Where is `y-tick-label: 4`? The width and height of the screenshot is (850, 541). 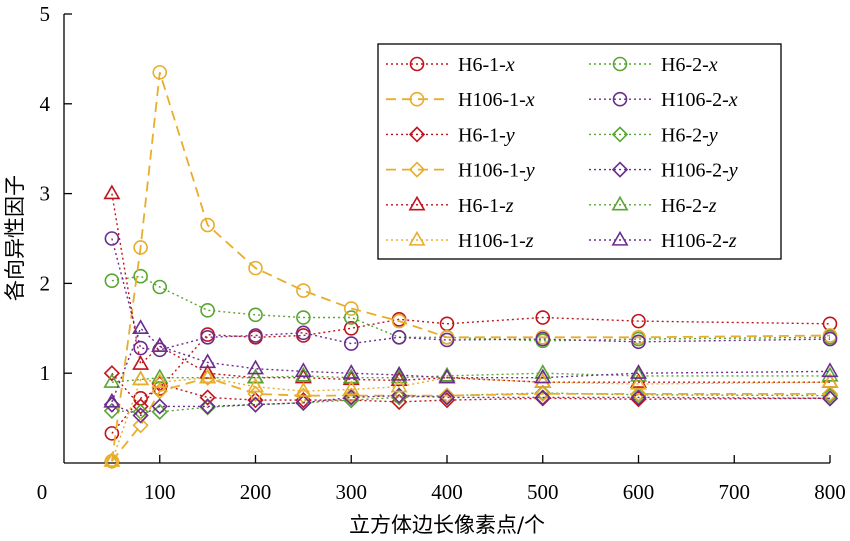 y-tick-label: 4 is located at coordinates (45, 104).